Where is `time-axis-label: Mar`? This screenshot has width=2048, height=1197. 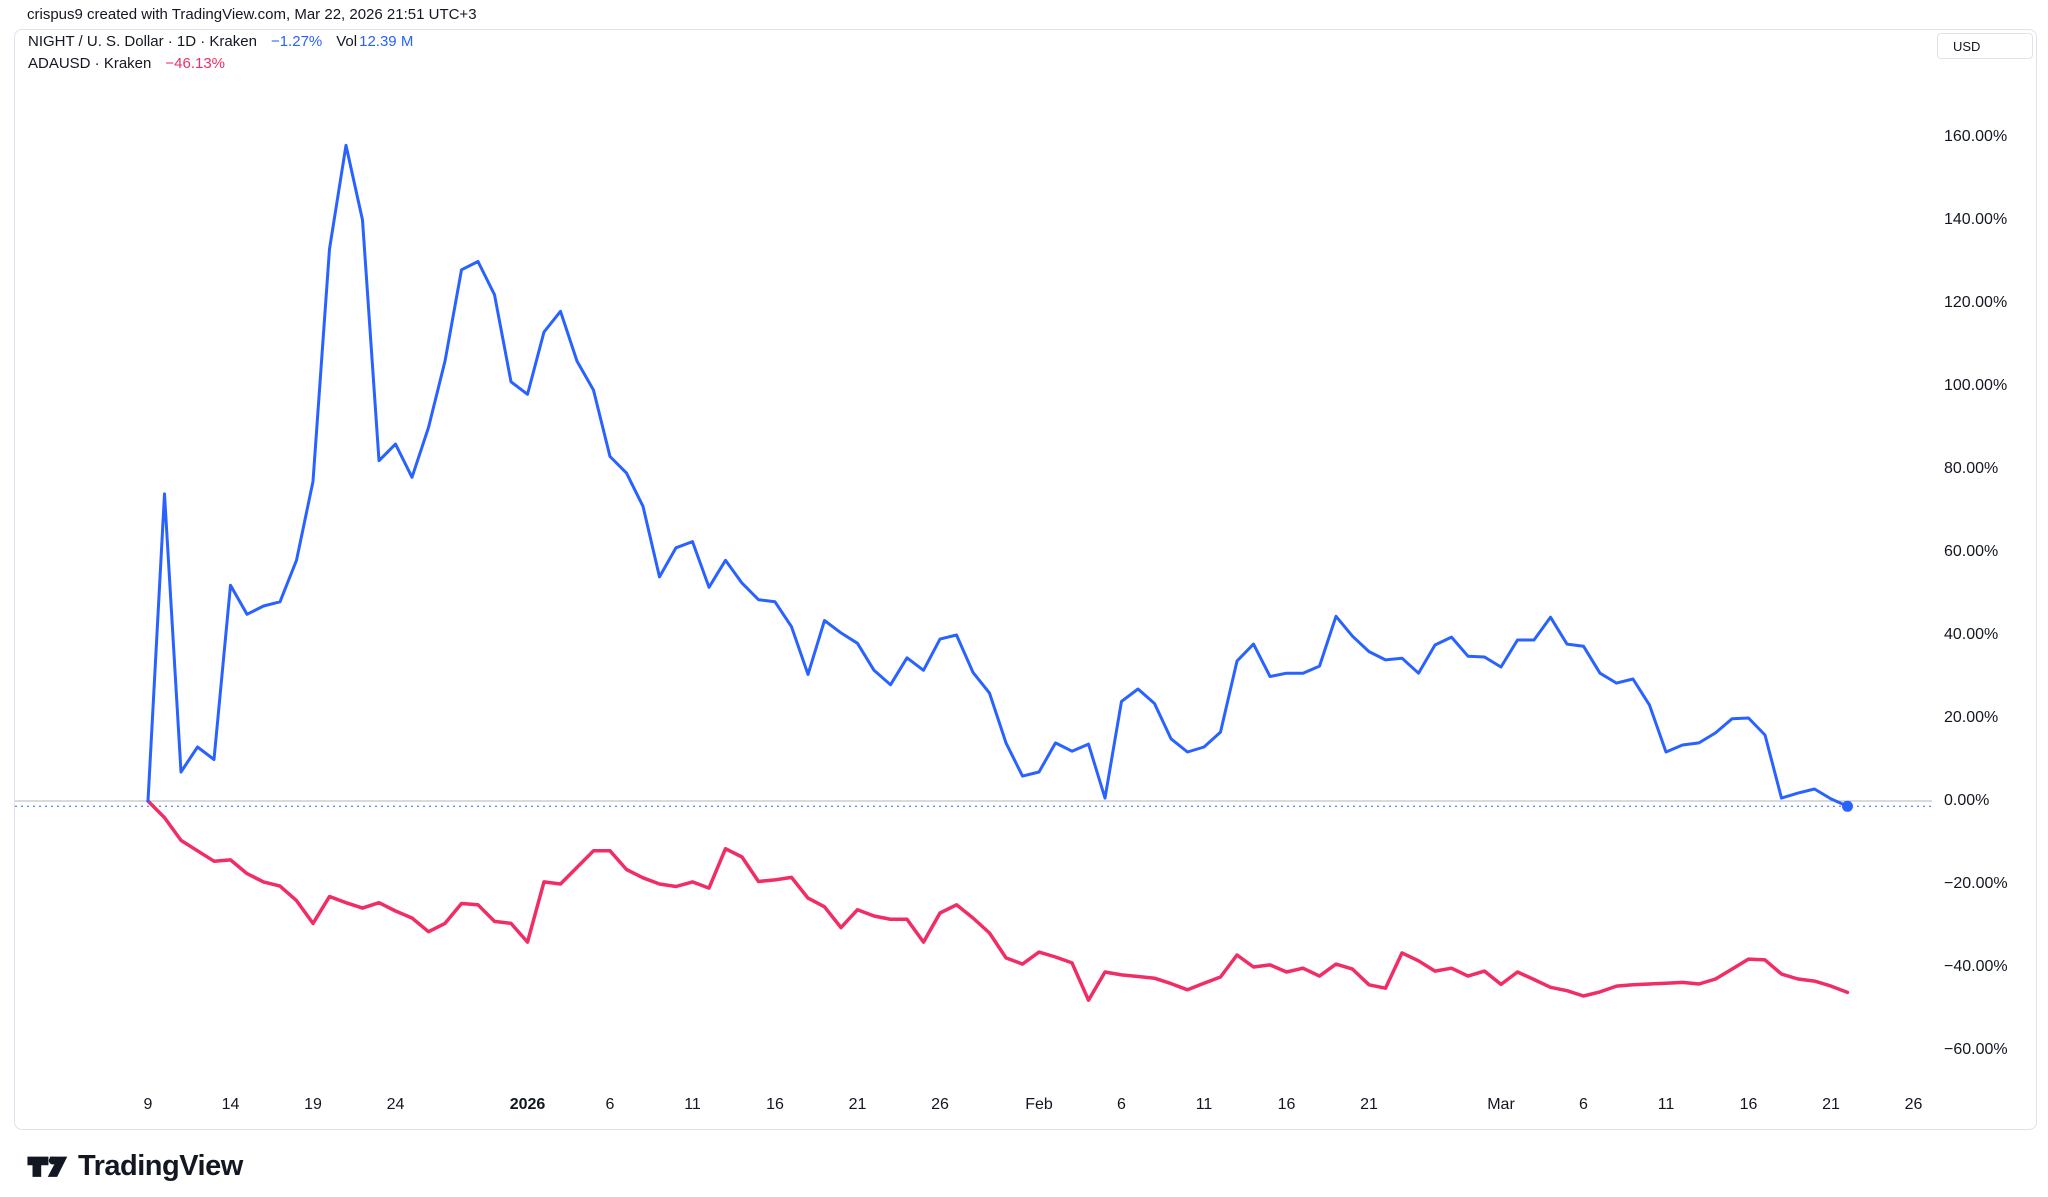 time-axis-label: Mar is located at coordinates (1501, 1104).